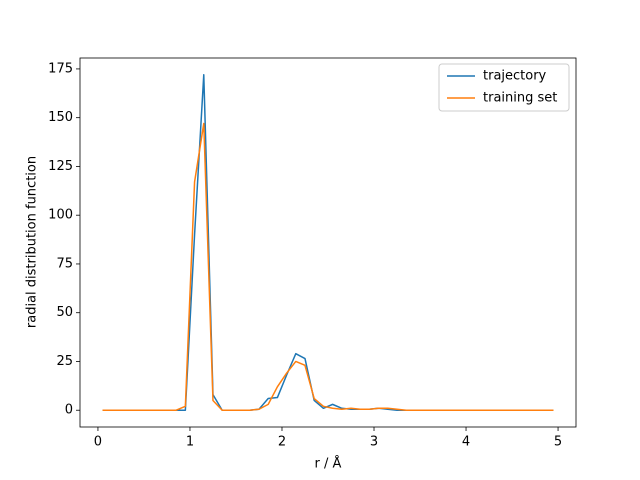 This screenshot has width=640, height=480. I want to click on legend-label: trajectory, so click(515, 76).